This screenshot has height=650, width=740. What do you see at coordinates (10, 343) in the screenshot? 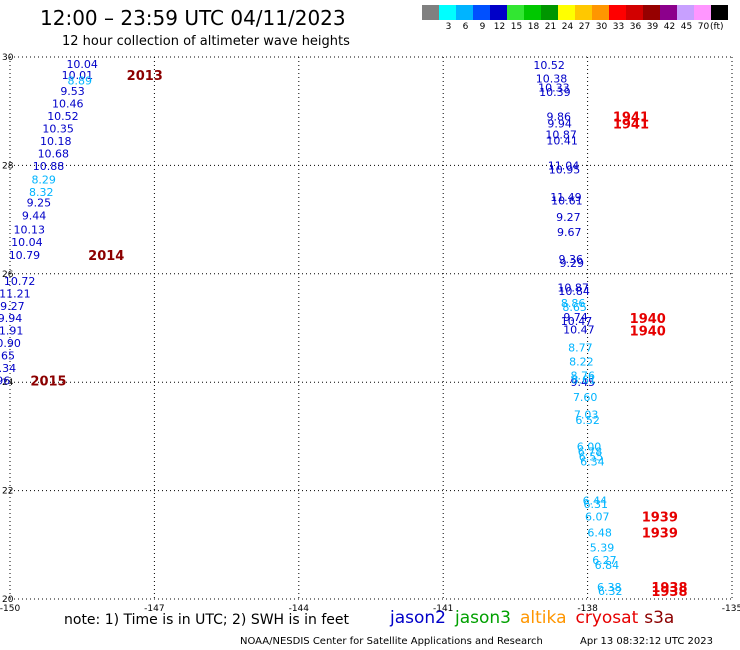
I see `wave-height-label: 10.90` at bounding box center [10, 343].